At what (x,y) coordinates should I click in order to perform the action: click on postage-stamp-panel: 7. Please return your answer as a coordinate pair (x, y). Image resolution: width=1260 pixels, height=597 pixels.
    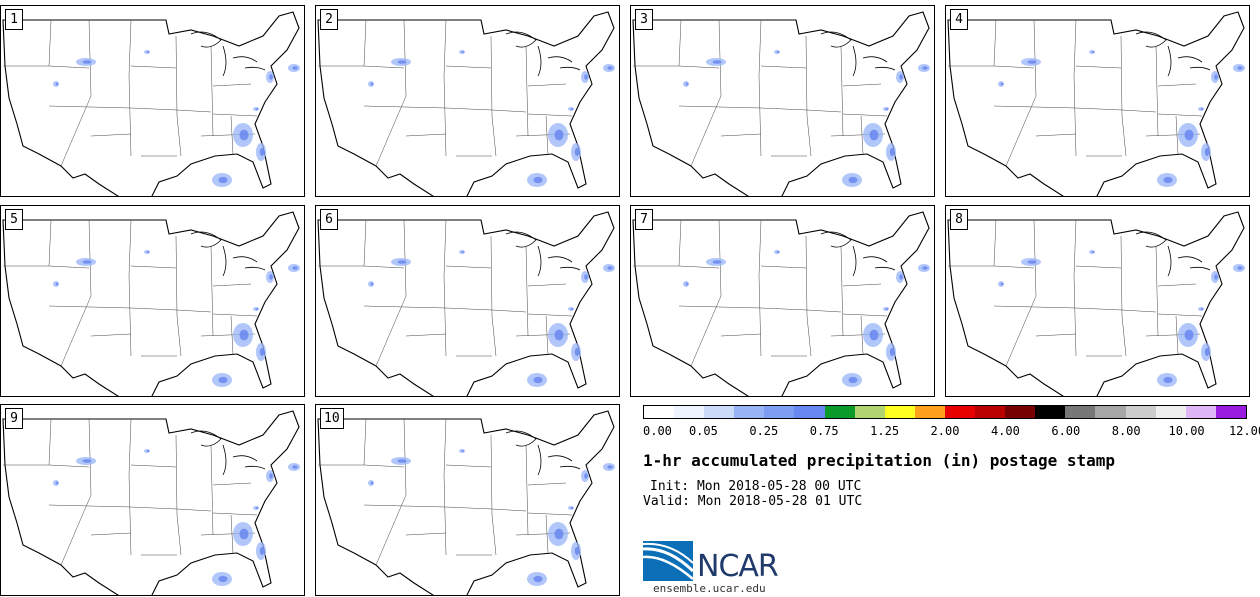
    Looking at the image, I should click on (782, 301).